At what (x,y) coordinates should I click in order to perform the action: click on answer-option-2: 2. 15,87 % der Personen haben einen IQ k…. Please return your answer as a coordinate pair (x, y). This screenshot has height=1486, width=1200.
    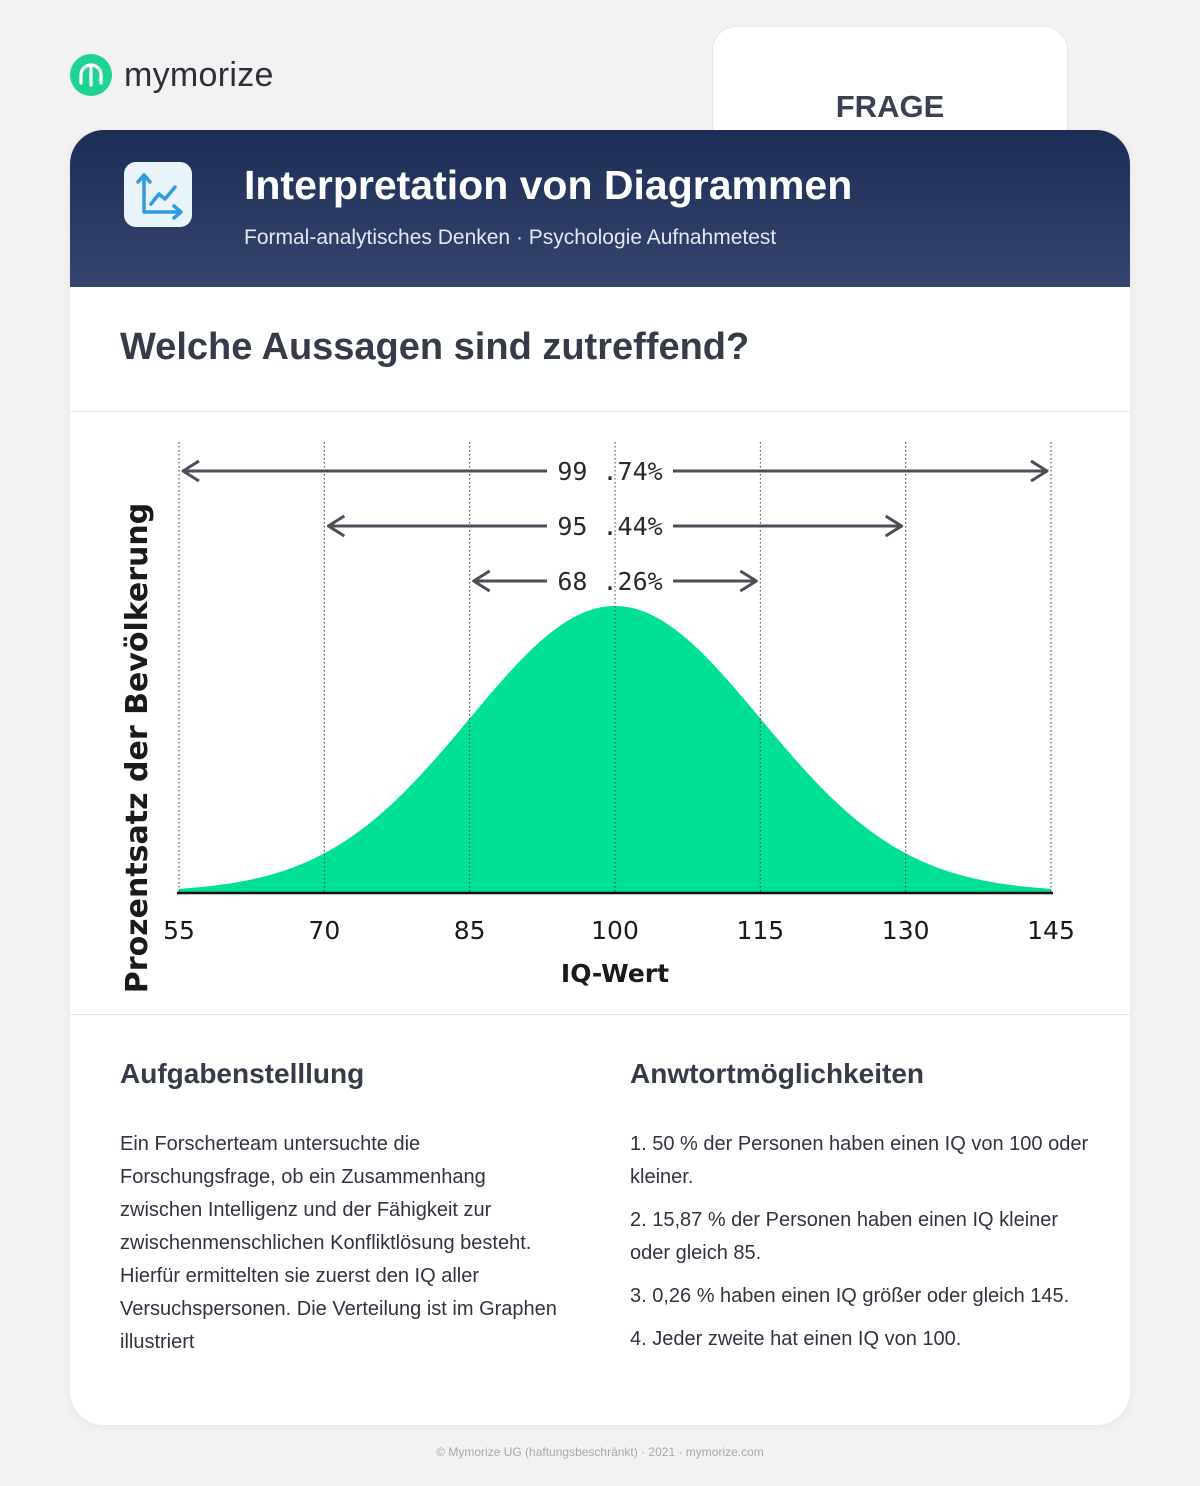
    Looking at the image, I should click on (844, 1236).